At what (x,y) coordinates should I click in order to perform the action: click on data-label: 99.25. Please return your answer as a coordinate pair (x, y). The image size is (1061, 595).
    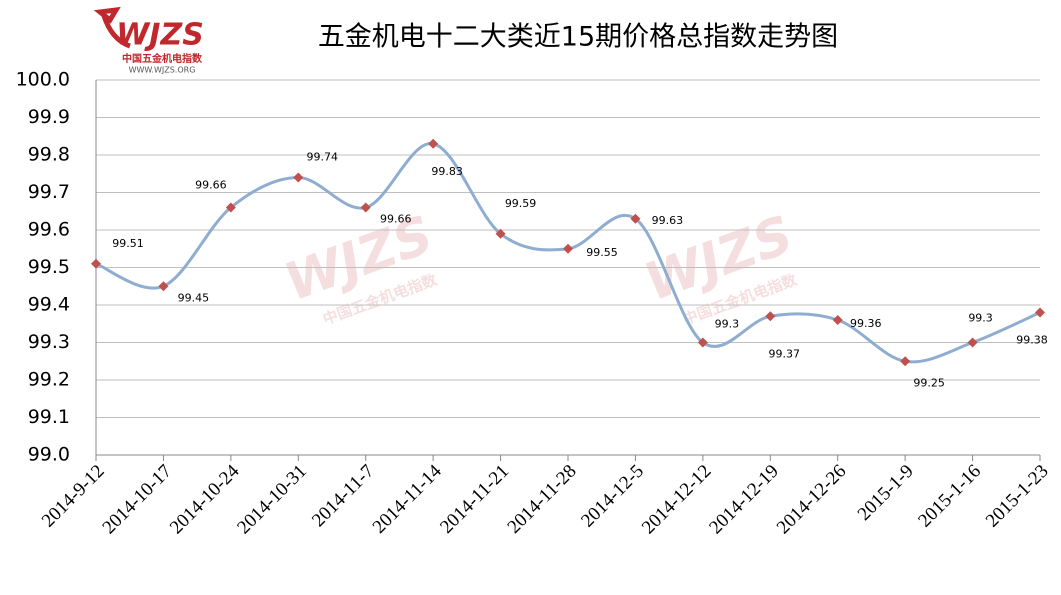
    Looking at the image, I should click on (929, 382).